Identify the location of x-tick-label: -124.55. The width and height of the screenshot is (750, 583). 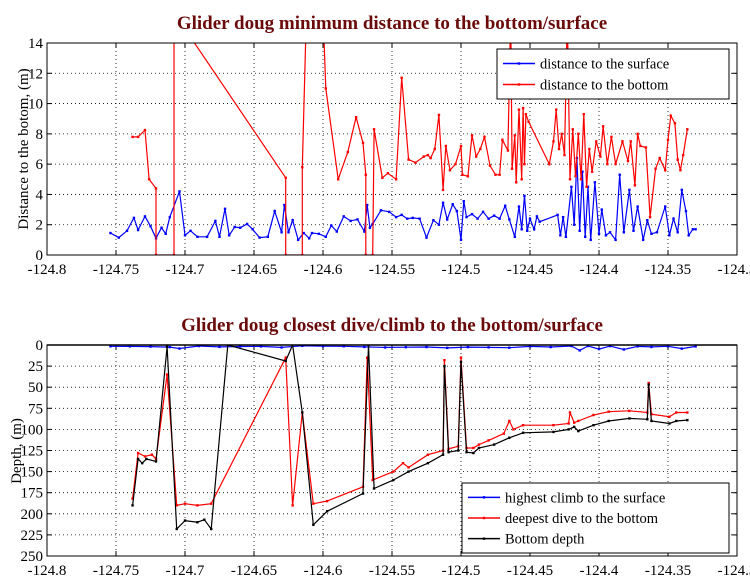
(392, 270).